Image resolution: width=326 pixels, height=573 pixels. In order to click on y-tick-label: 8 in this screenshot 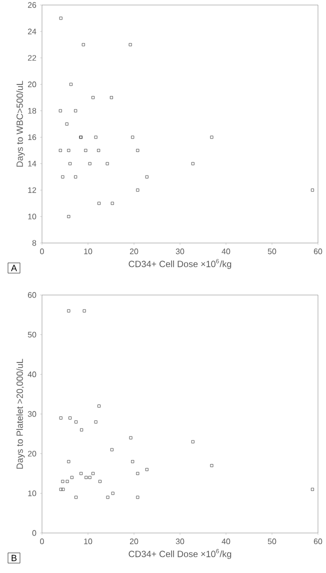, I will do `click(34, 243)`.